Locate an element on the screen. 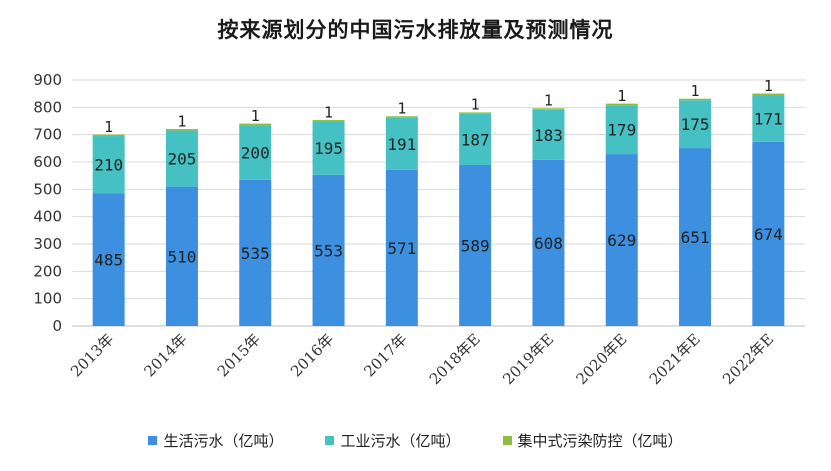  x-tick-label: 2020年E is located at coordinates (602, 359).